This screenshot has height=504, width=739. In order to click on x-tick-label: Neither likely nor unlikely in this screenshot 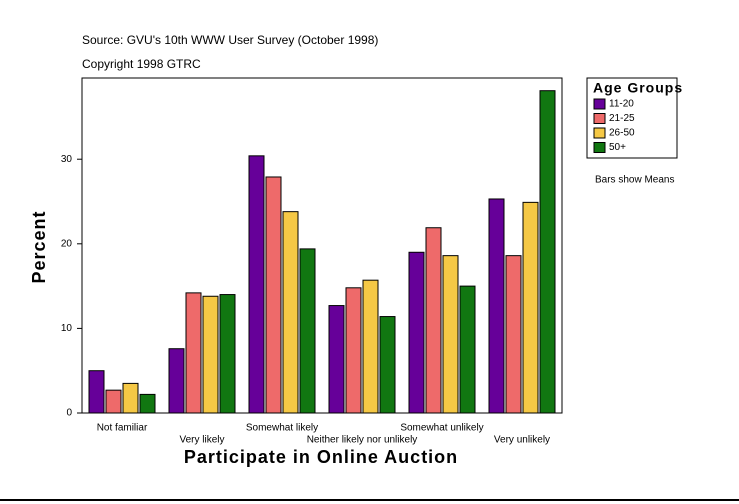, I will do `click(362, 440)`.